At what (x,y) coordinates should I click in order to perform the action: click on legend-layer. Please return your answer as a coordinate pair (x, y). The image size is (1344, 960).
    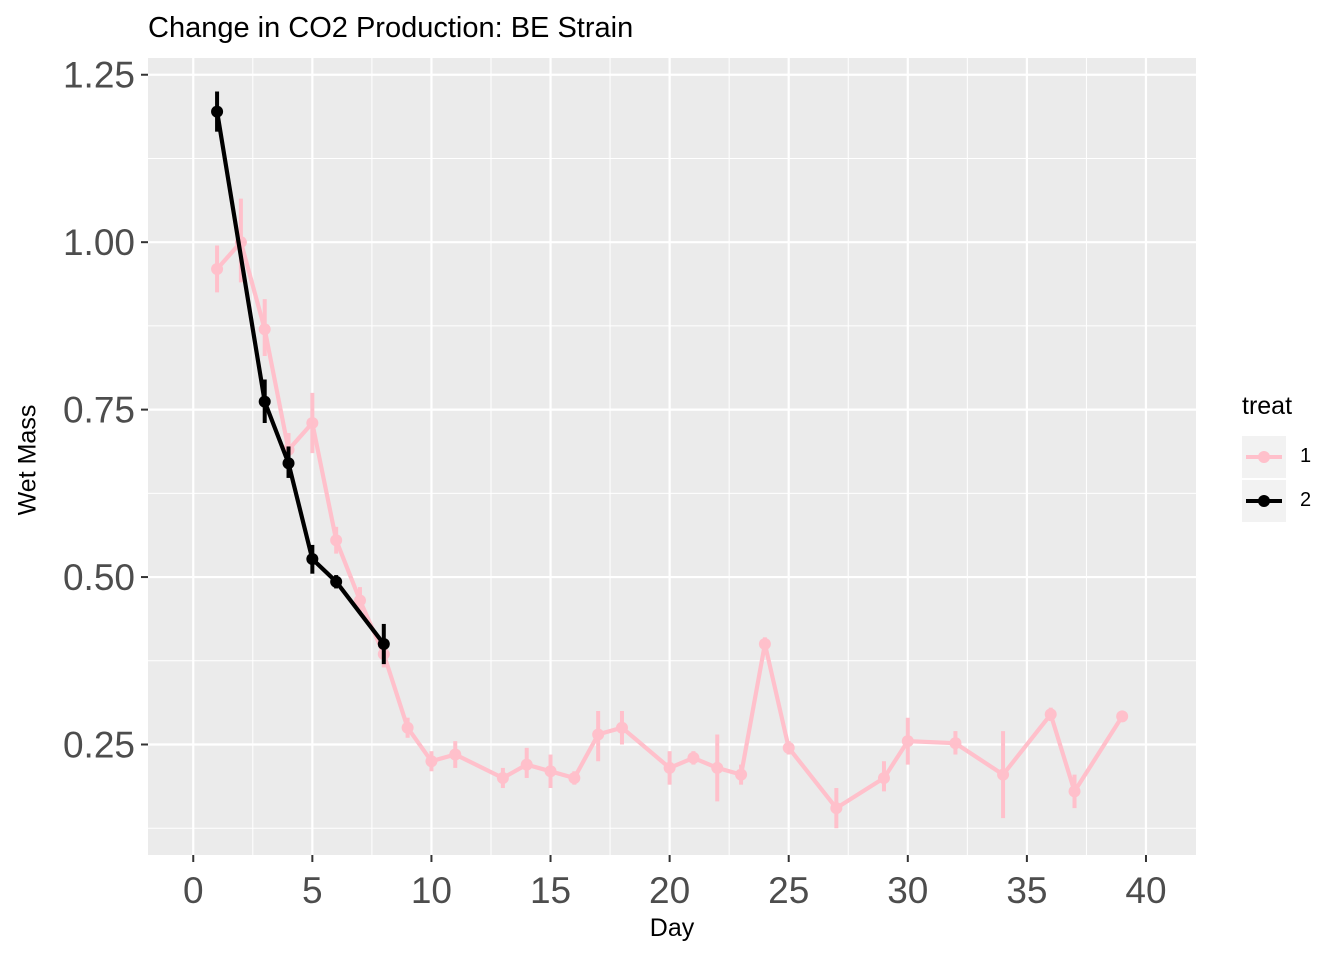
    Looking at the image, I should click on (1264, 479).